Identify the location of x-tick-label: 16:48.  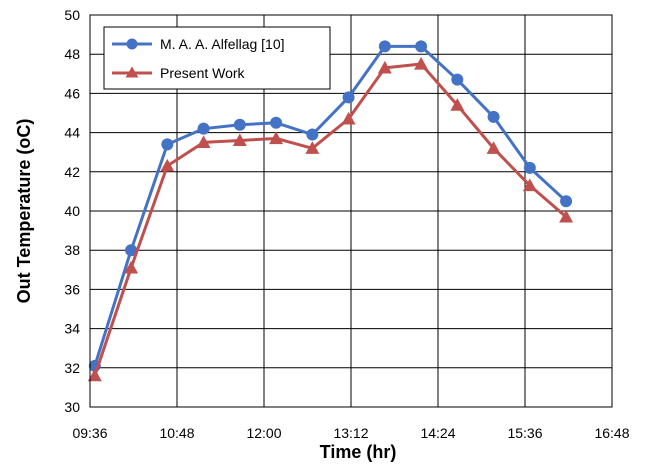
(611, 433).